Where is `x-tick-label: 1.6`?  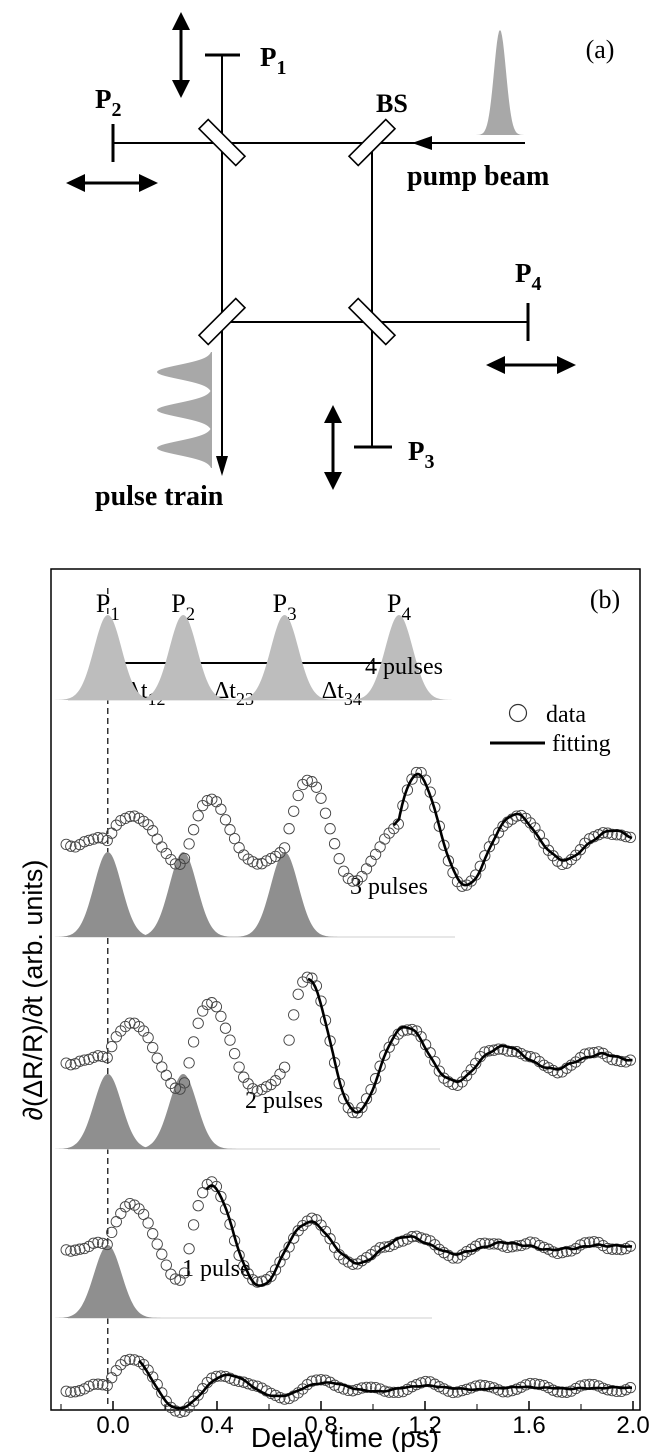
x-tick-label: 1.6 is located at coordinates (528, 1425).